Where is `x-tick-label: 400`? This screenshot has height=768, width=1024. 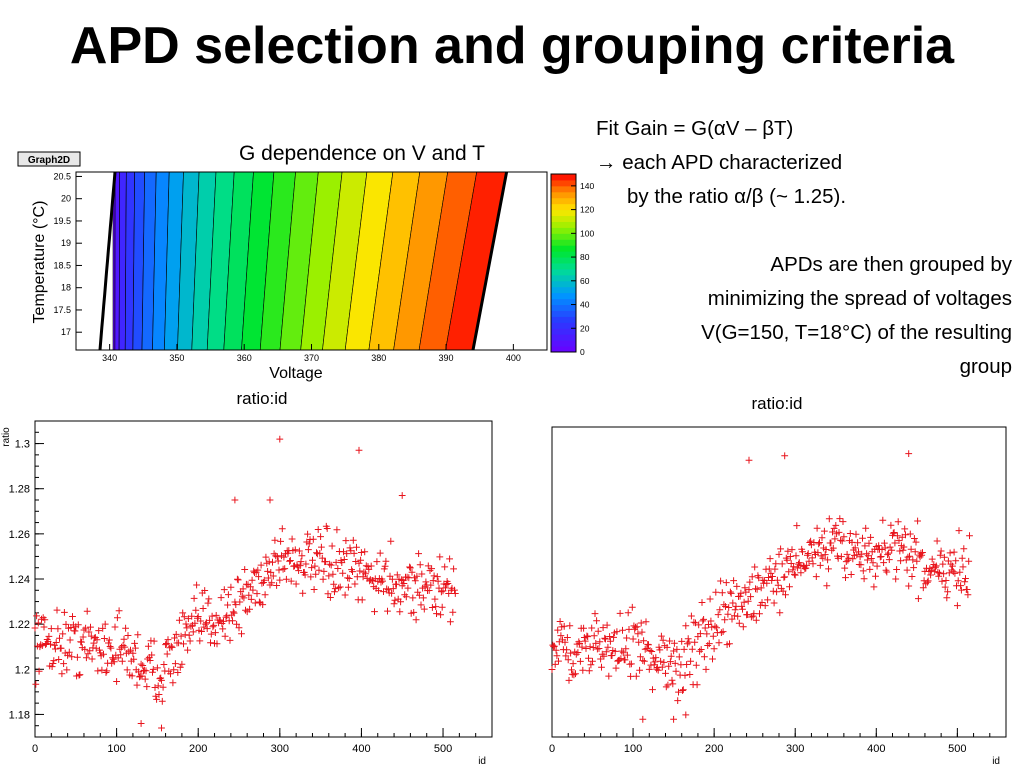
x-tick-label: 400 is located at coordinates (513, 358).